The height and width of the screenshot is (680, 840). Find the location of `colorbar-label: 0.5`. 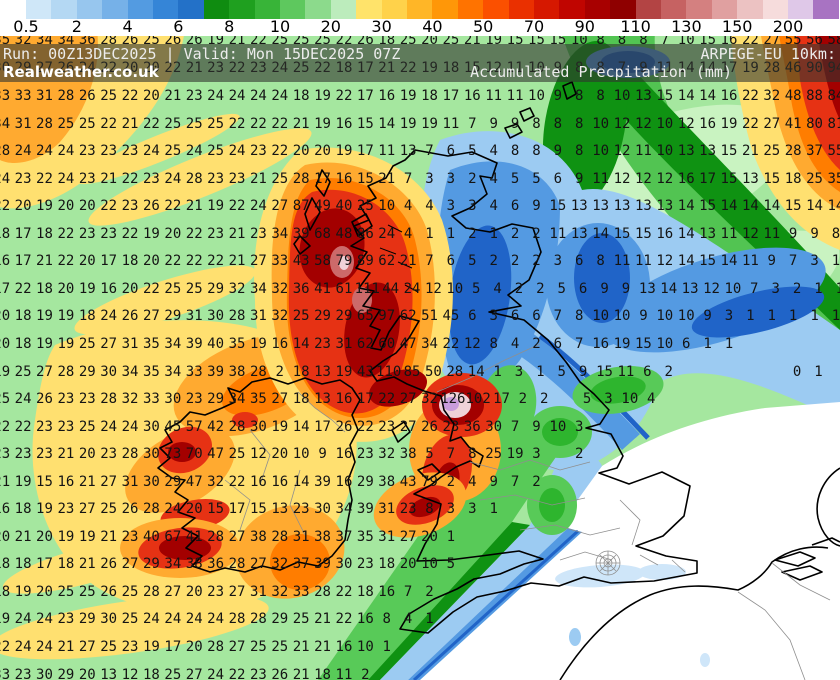

colorbar-label: 0.5 is located at coordinates (26, 26).